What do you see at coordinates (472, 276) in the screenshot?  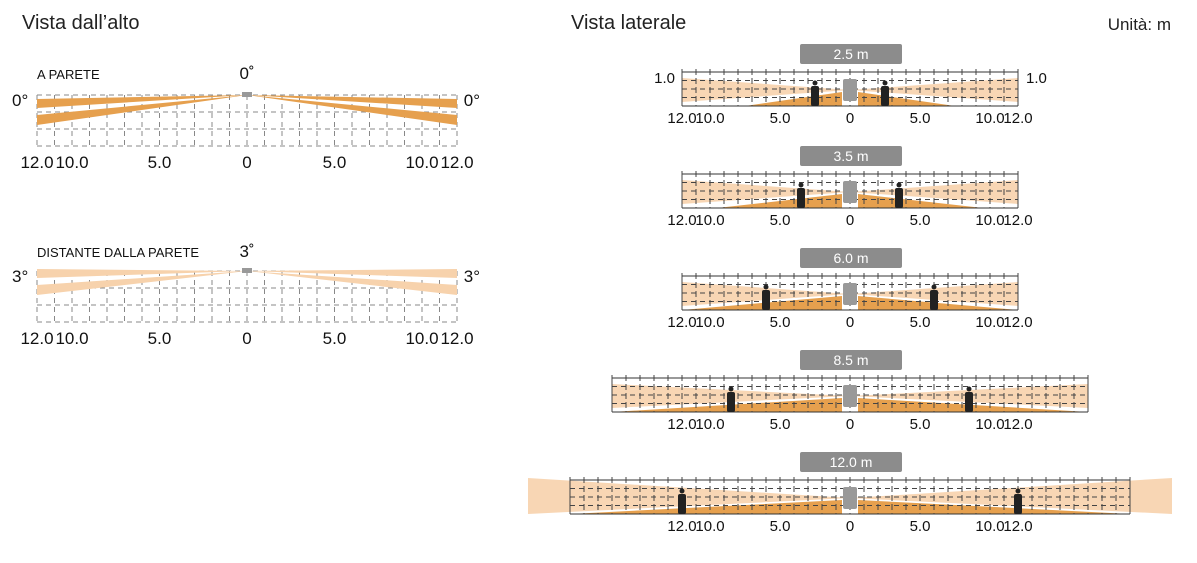 I see `right-angle: 3°` at bounding box center [472, 276].